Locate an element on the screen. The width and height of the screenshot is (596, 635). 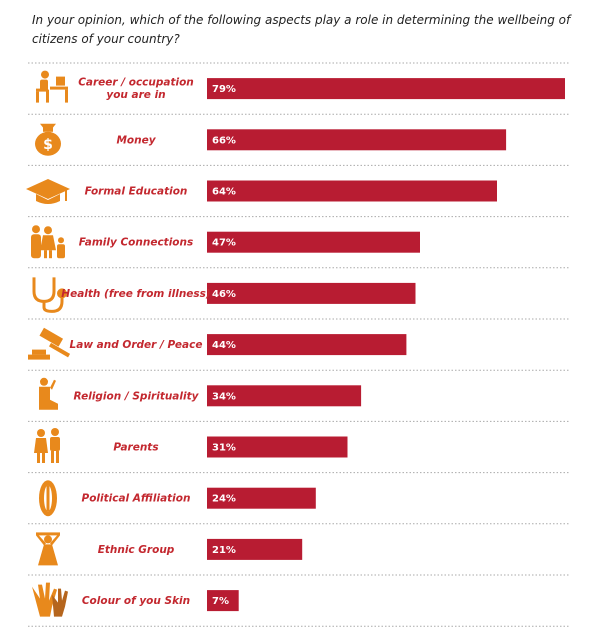
category-label-7: Religion / Spirituality is located at coordinates (137, 396).